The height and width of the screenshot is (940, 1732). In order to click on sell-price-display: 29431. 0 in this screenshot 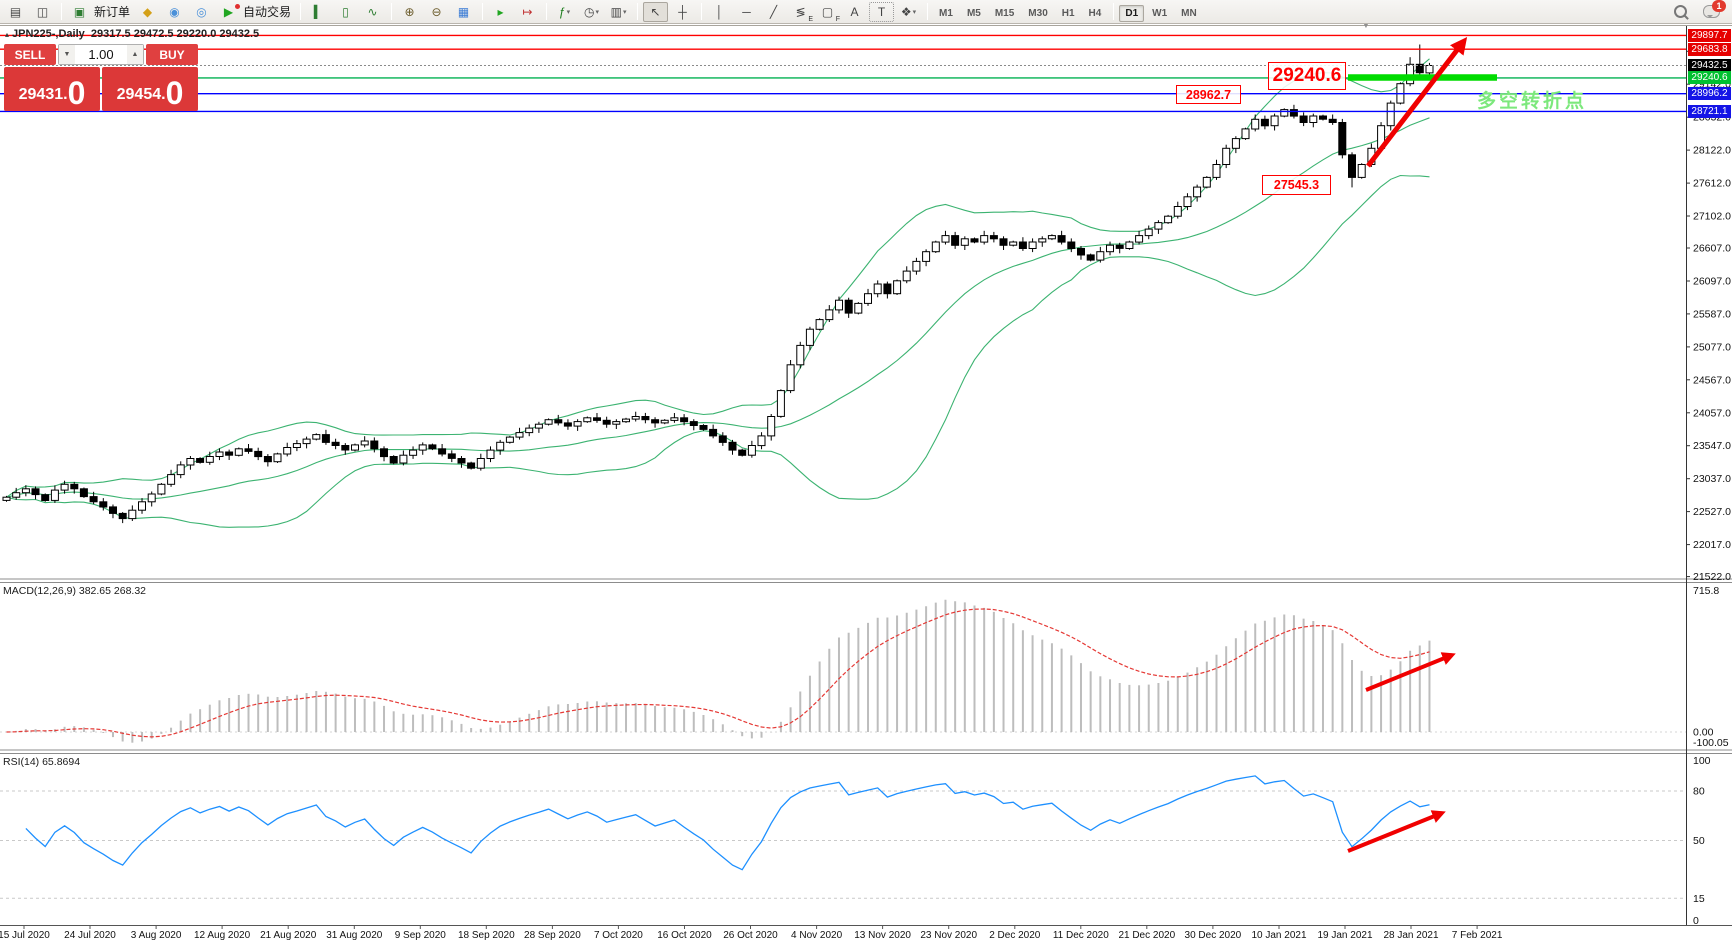, I will do `click(52, 89)`.